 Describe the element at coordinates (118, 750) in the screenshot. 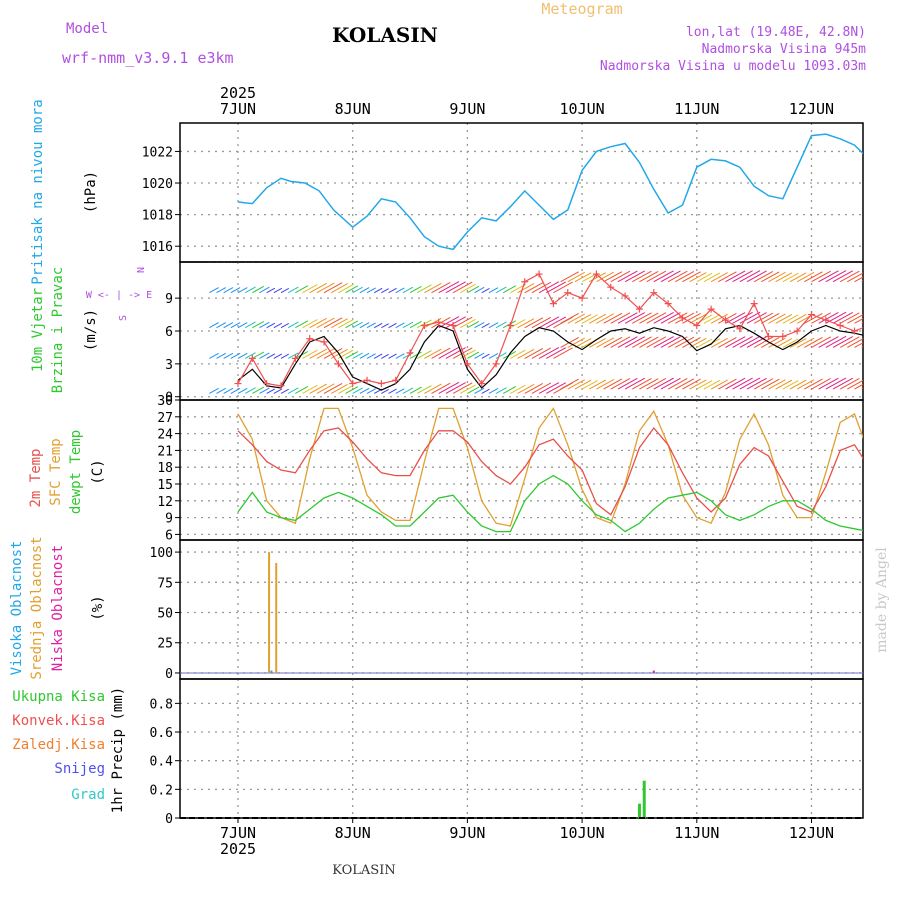

I see `precip-unit: 1hr Precip (mm)` at that location.